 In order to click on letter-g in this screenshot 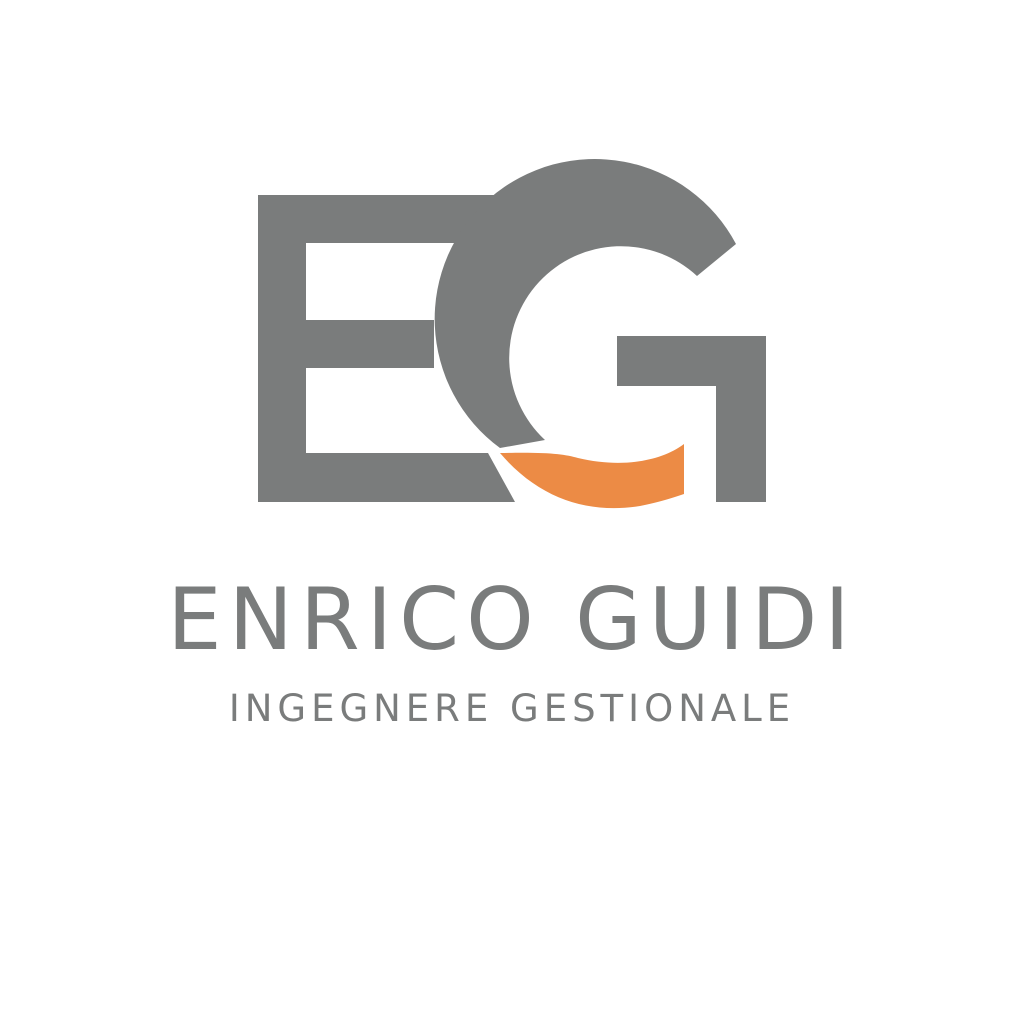, I will do `click(600, 334)`.